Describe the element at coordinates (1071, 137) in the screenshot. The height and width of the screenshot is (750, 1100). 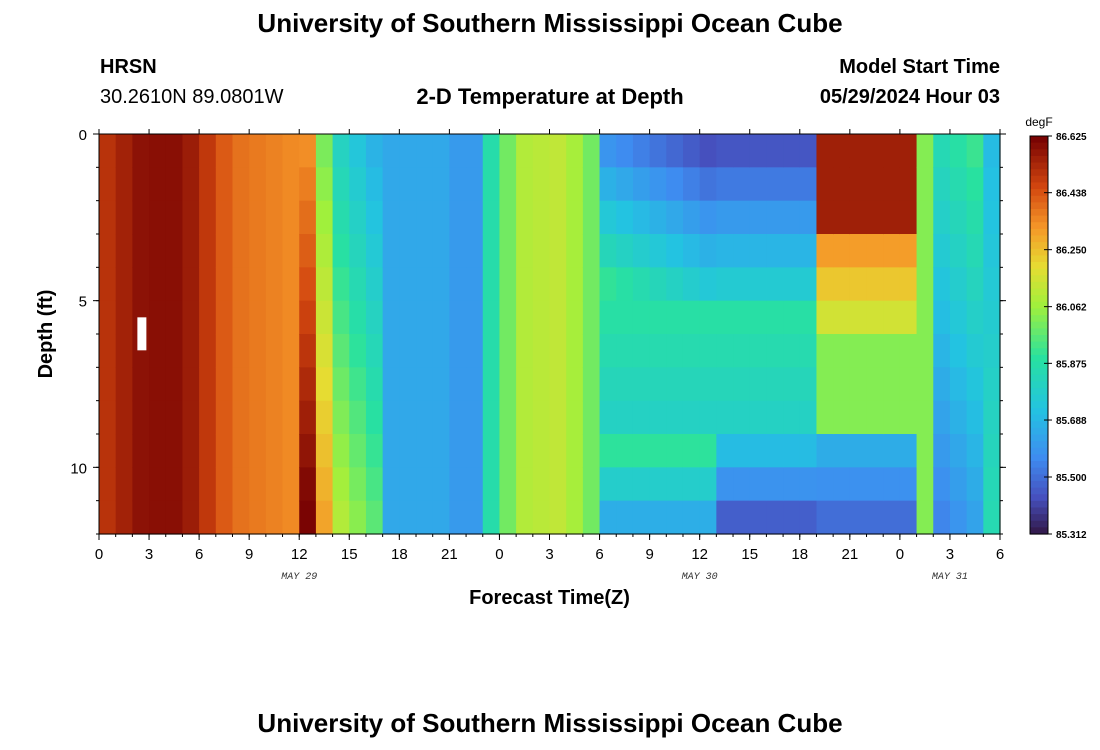
I see `colorbar-tick-label: 86.625` at that location.